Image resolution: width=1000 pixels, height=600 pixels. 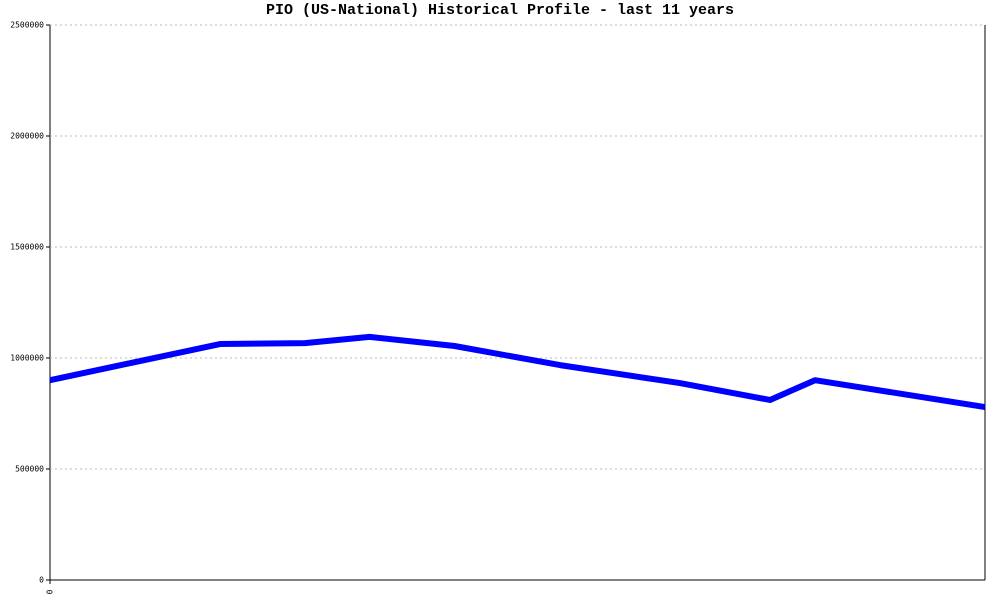 I want to click on y-tick-label: 500000, so click(x=29, y=469).